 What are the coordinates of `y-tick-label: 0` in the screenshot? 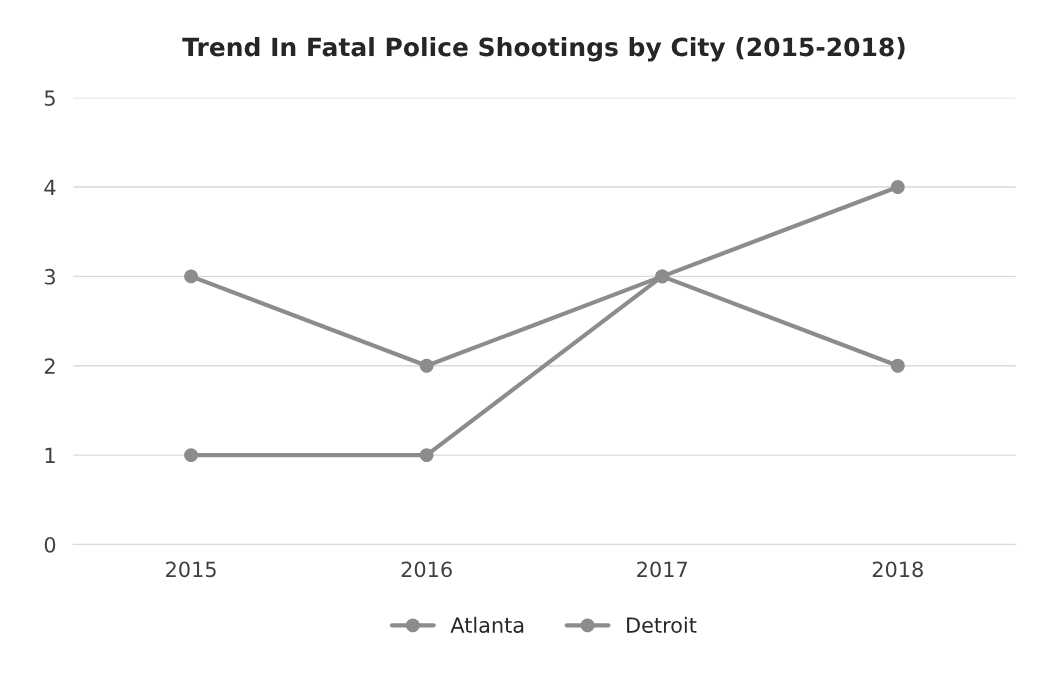 It's located at (50, 544).